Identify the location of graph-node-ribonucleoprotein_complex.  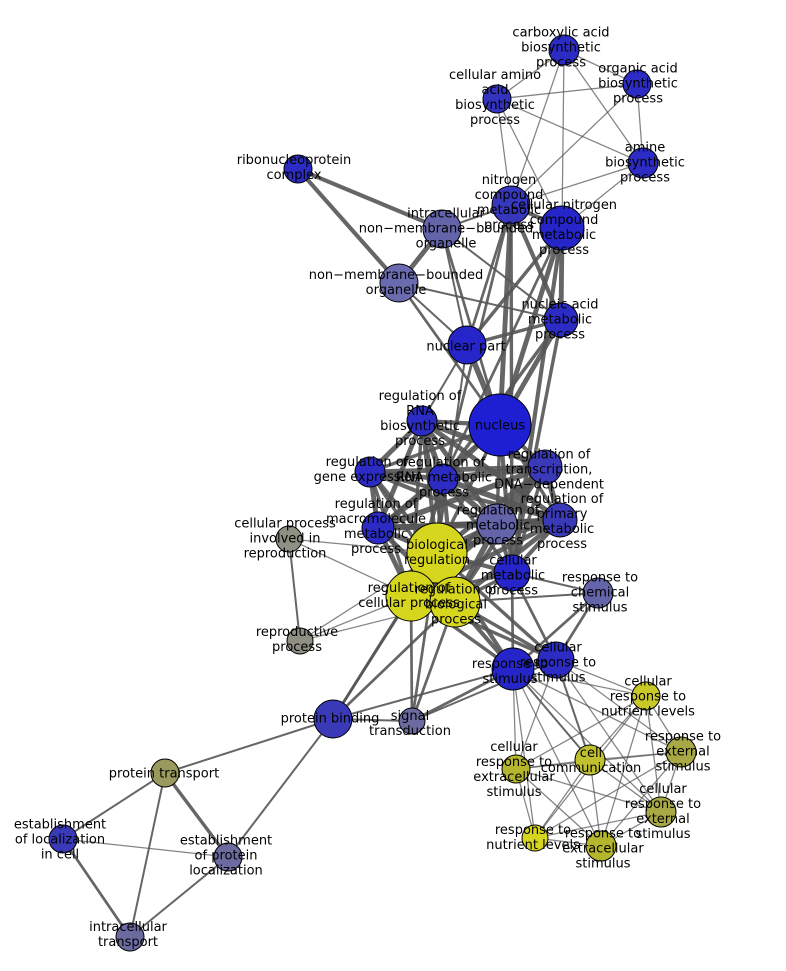
(298, 169).